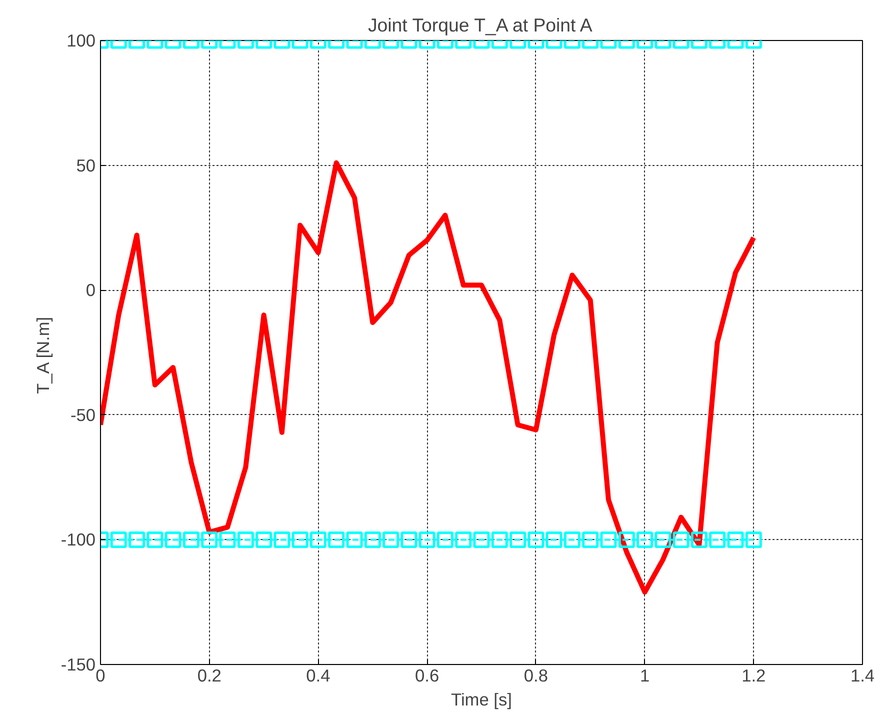 This screenshot has height=724, width=881. What do you see at coordinates (78, 664) in the screenshot?
I see `y-tick-label: -150` at bounding box center [78, 664].